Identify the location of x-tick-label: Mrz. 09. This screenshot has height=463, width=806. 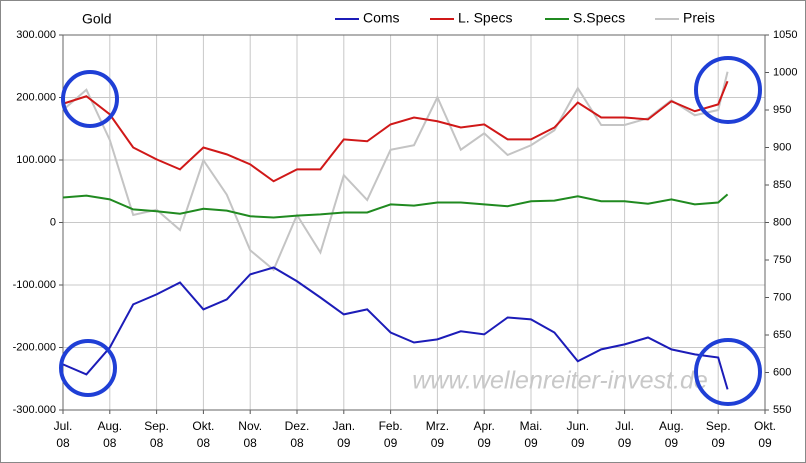
(437, 434).